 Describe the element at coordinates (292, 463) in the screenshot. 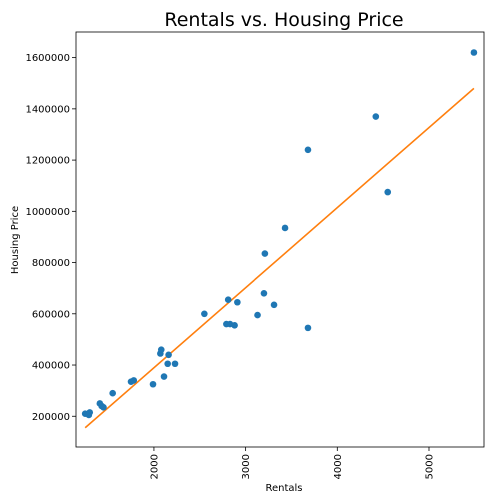

I see `x-axis-ticks: 2000 3000 4000 5000` at that location.